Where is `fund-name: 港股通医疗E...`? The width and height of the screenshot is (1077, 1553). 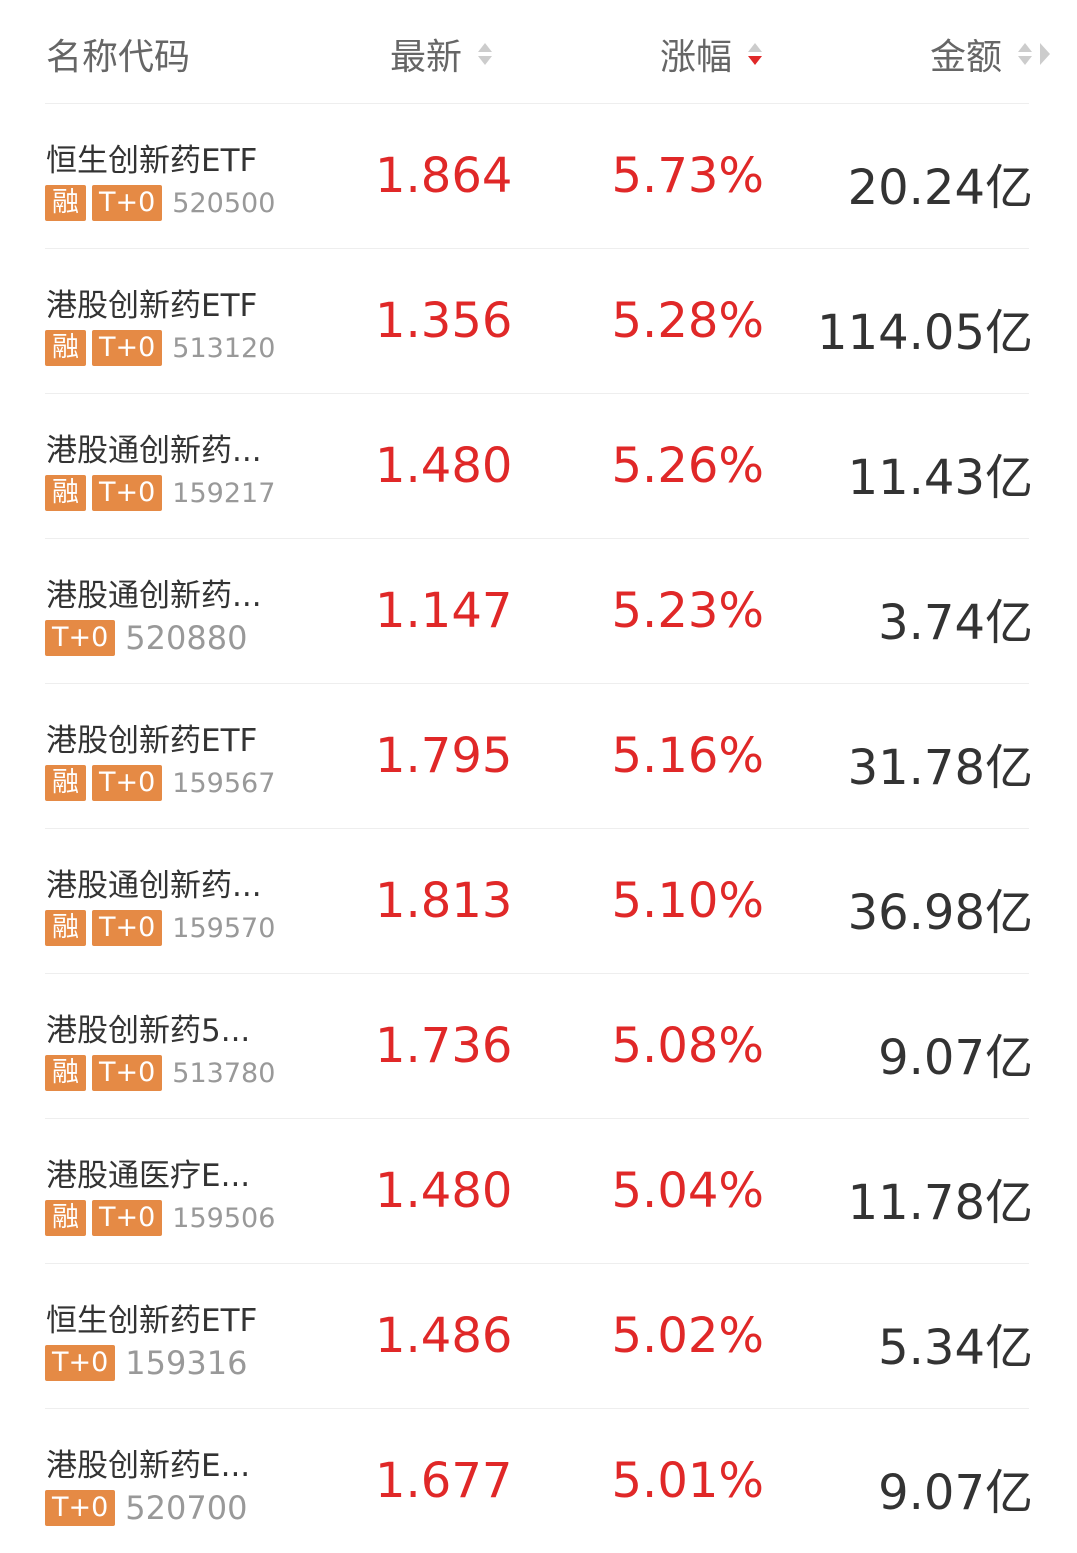
fund-name: 港股通医疗E... is located at coordinates (148, 1176).